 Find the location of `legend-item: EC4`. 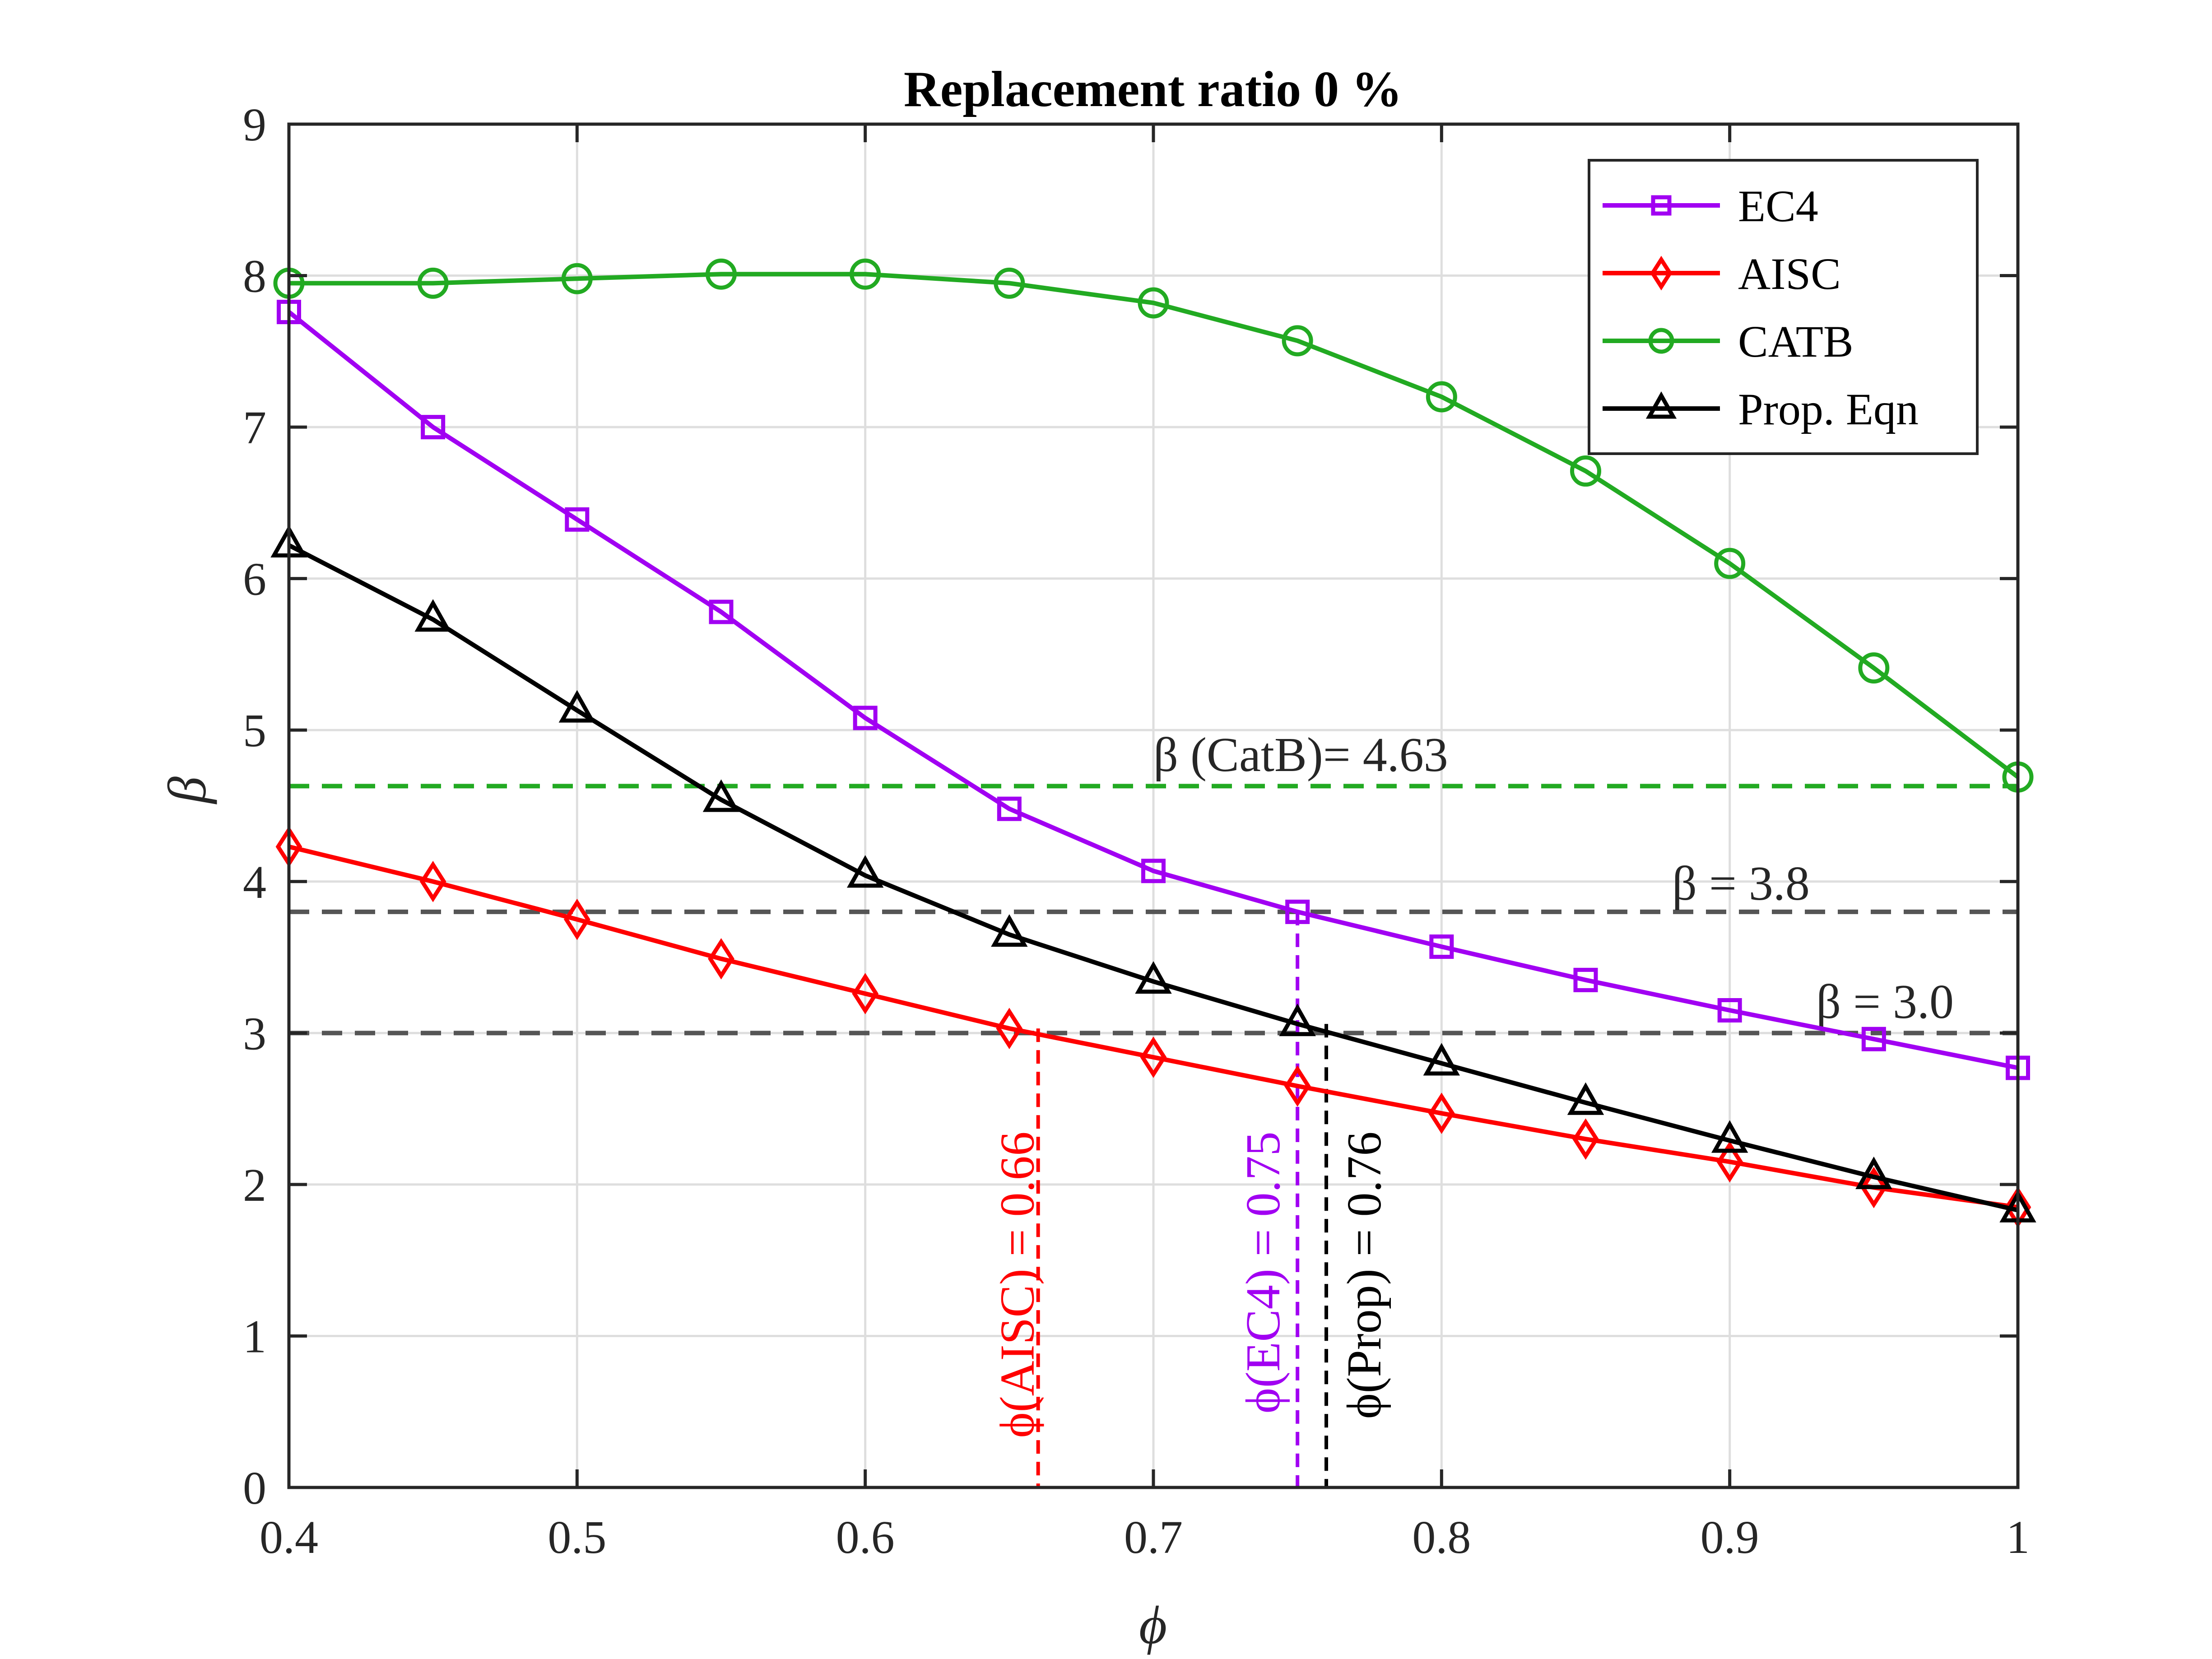

legend-item: EC4 is located at coordinates (1710, 206).